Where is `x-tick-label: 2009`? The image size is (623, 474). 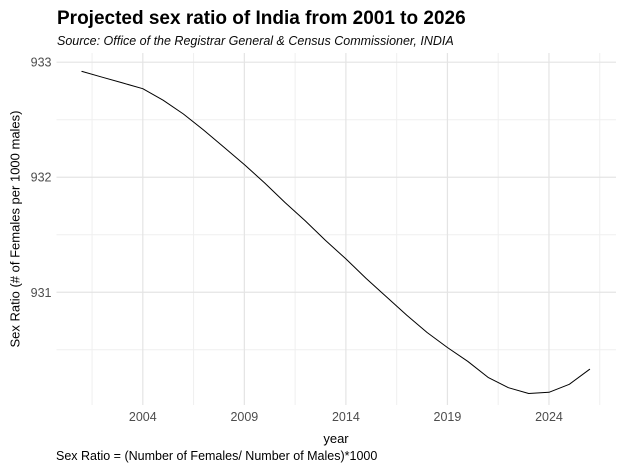 x-tick-label: 2009 is located at coordinates (244, 417).